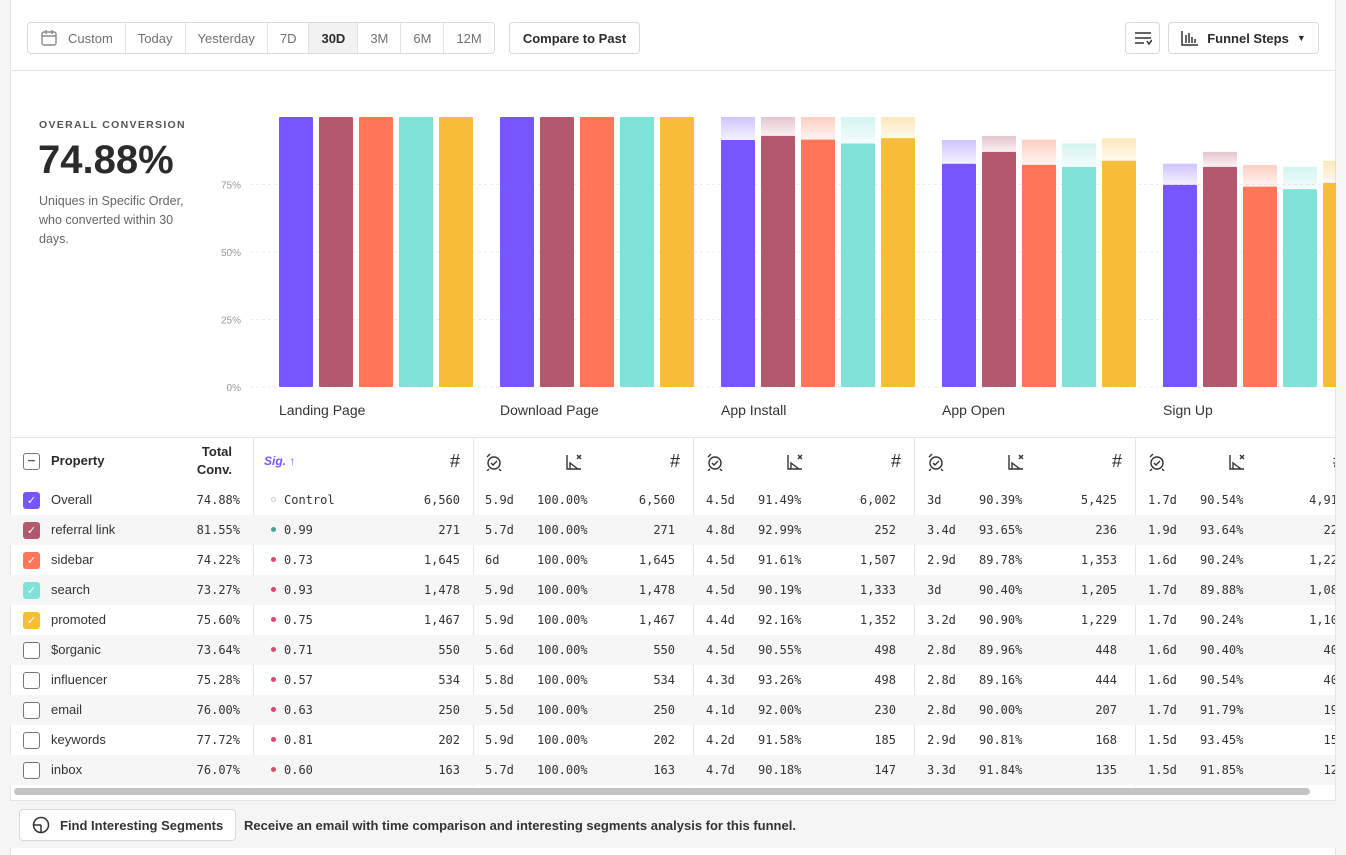  What do you see at coordinates (292, 740) in the screenshot?
I see `significance-cell: 0.81` at bounding box center [292, 740].